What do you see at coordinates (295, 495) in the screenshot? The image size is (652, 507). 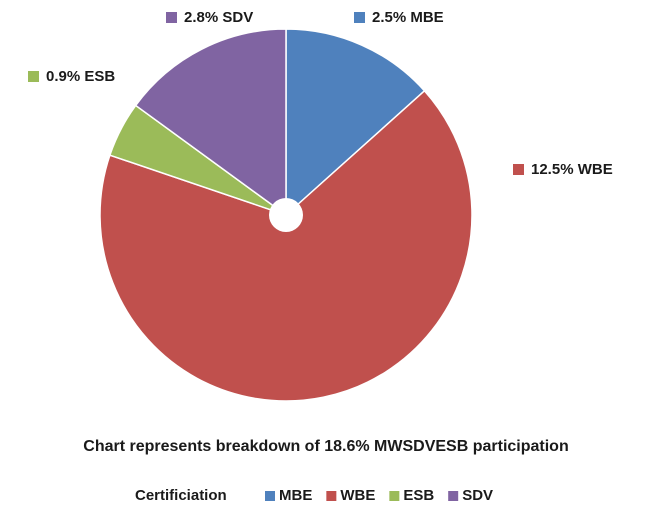 I see `legend-label: MBE` at bounding box center [295, 495].